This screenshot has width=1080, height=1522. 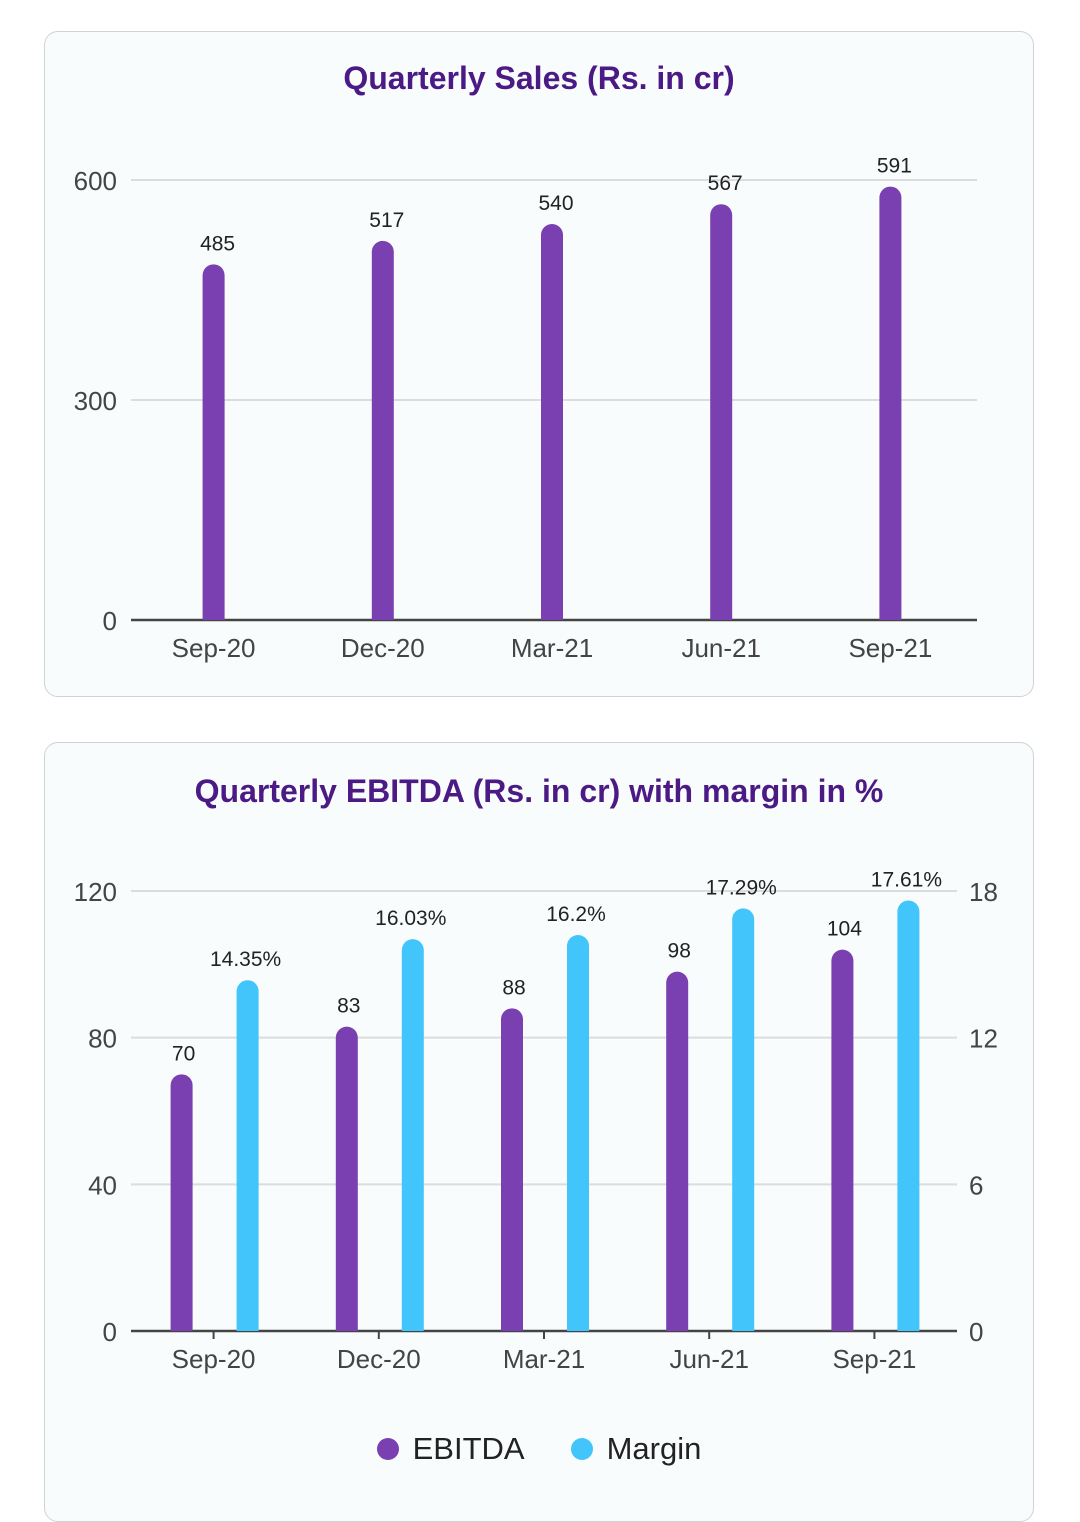 What do you see at coordinates (539, 78) in the screenshot?
I see `sales-chart-title: Quarterly Sales (Rs. in cr)` at bounding box center [539, 78].